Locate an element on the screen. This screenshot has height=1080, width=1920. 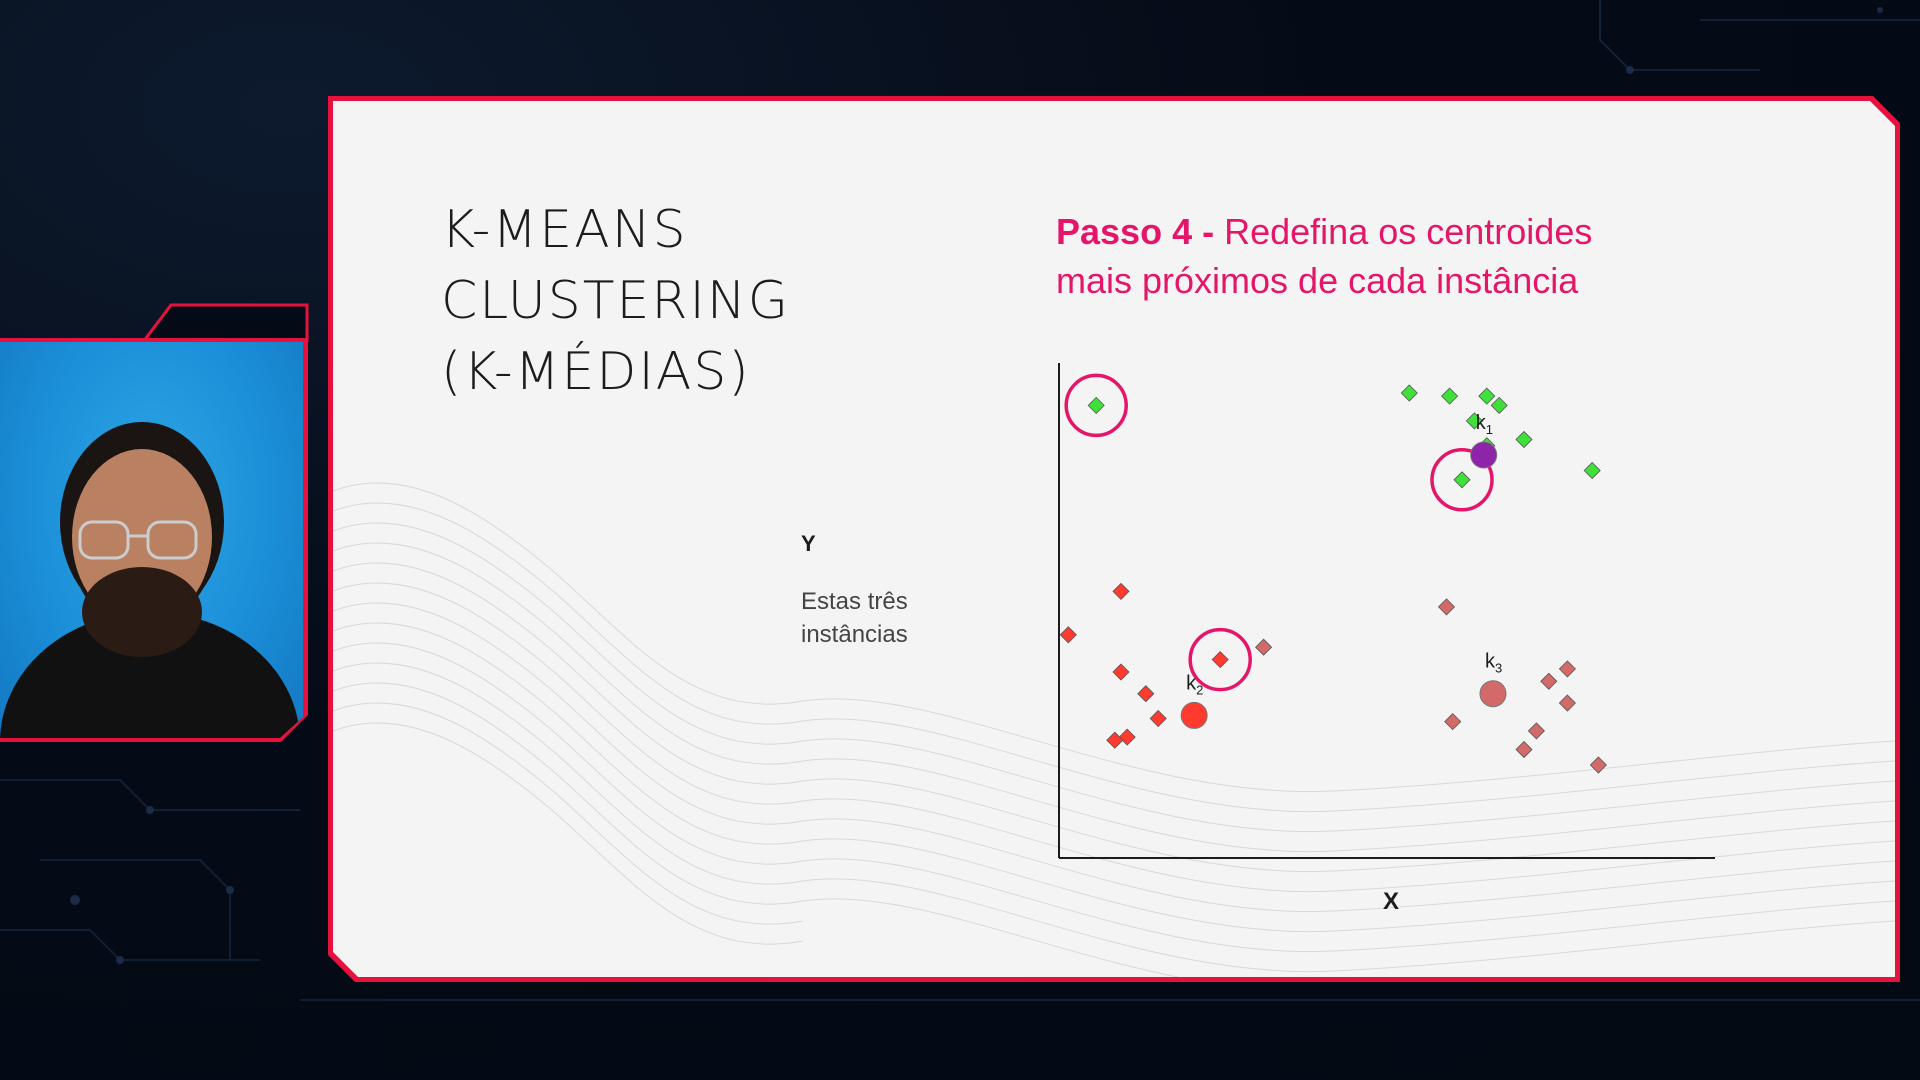
step-text-line-2: mais próximos de cada instância is located at coordinates (1317, 280).